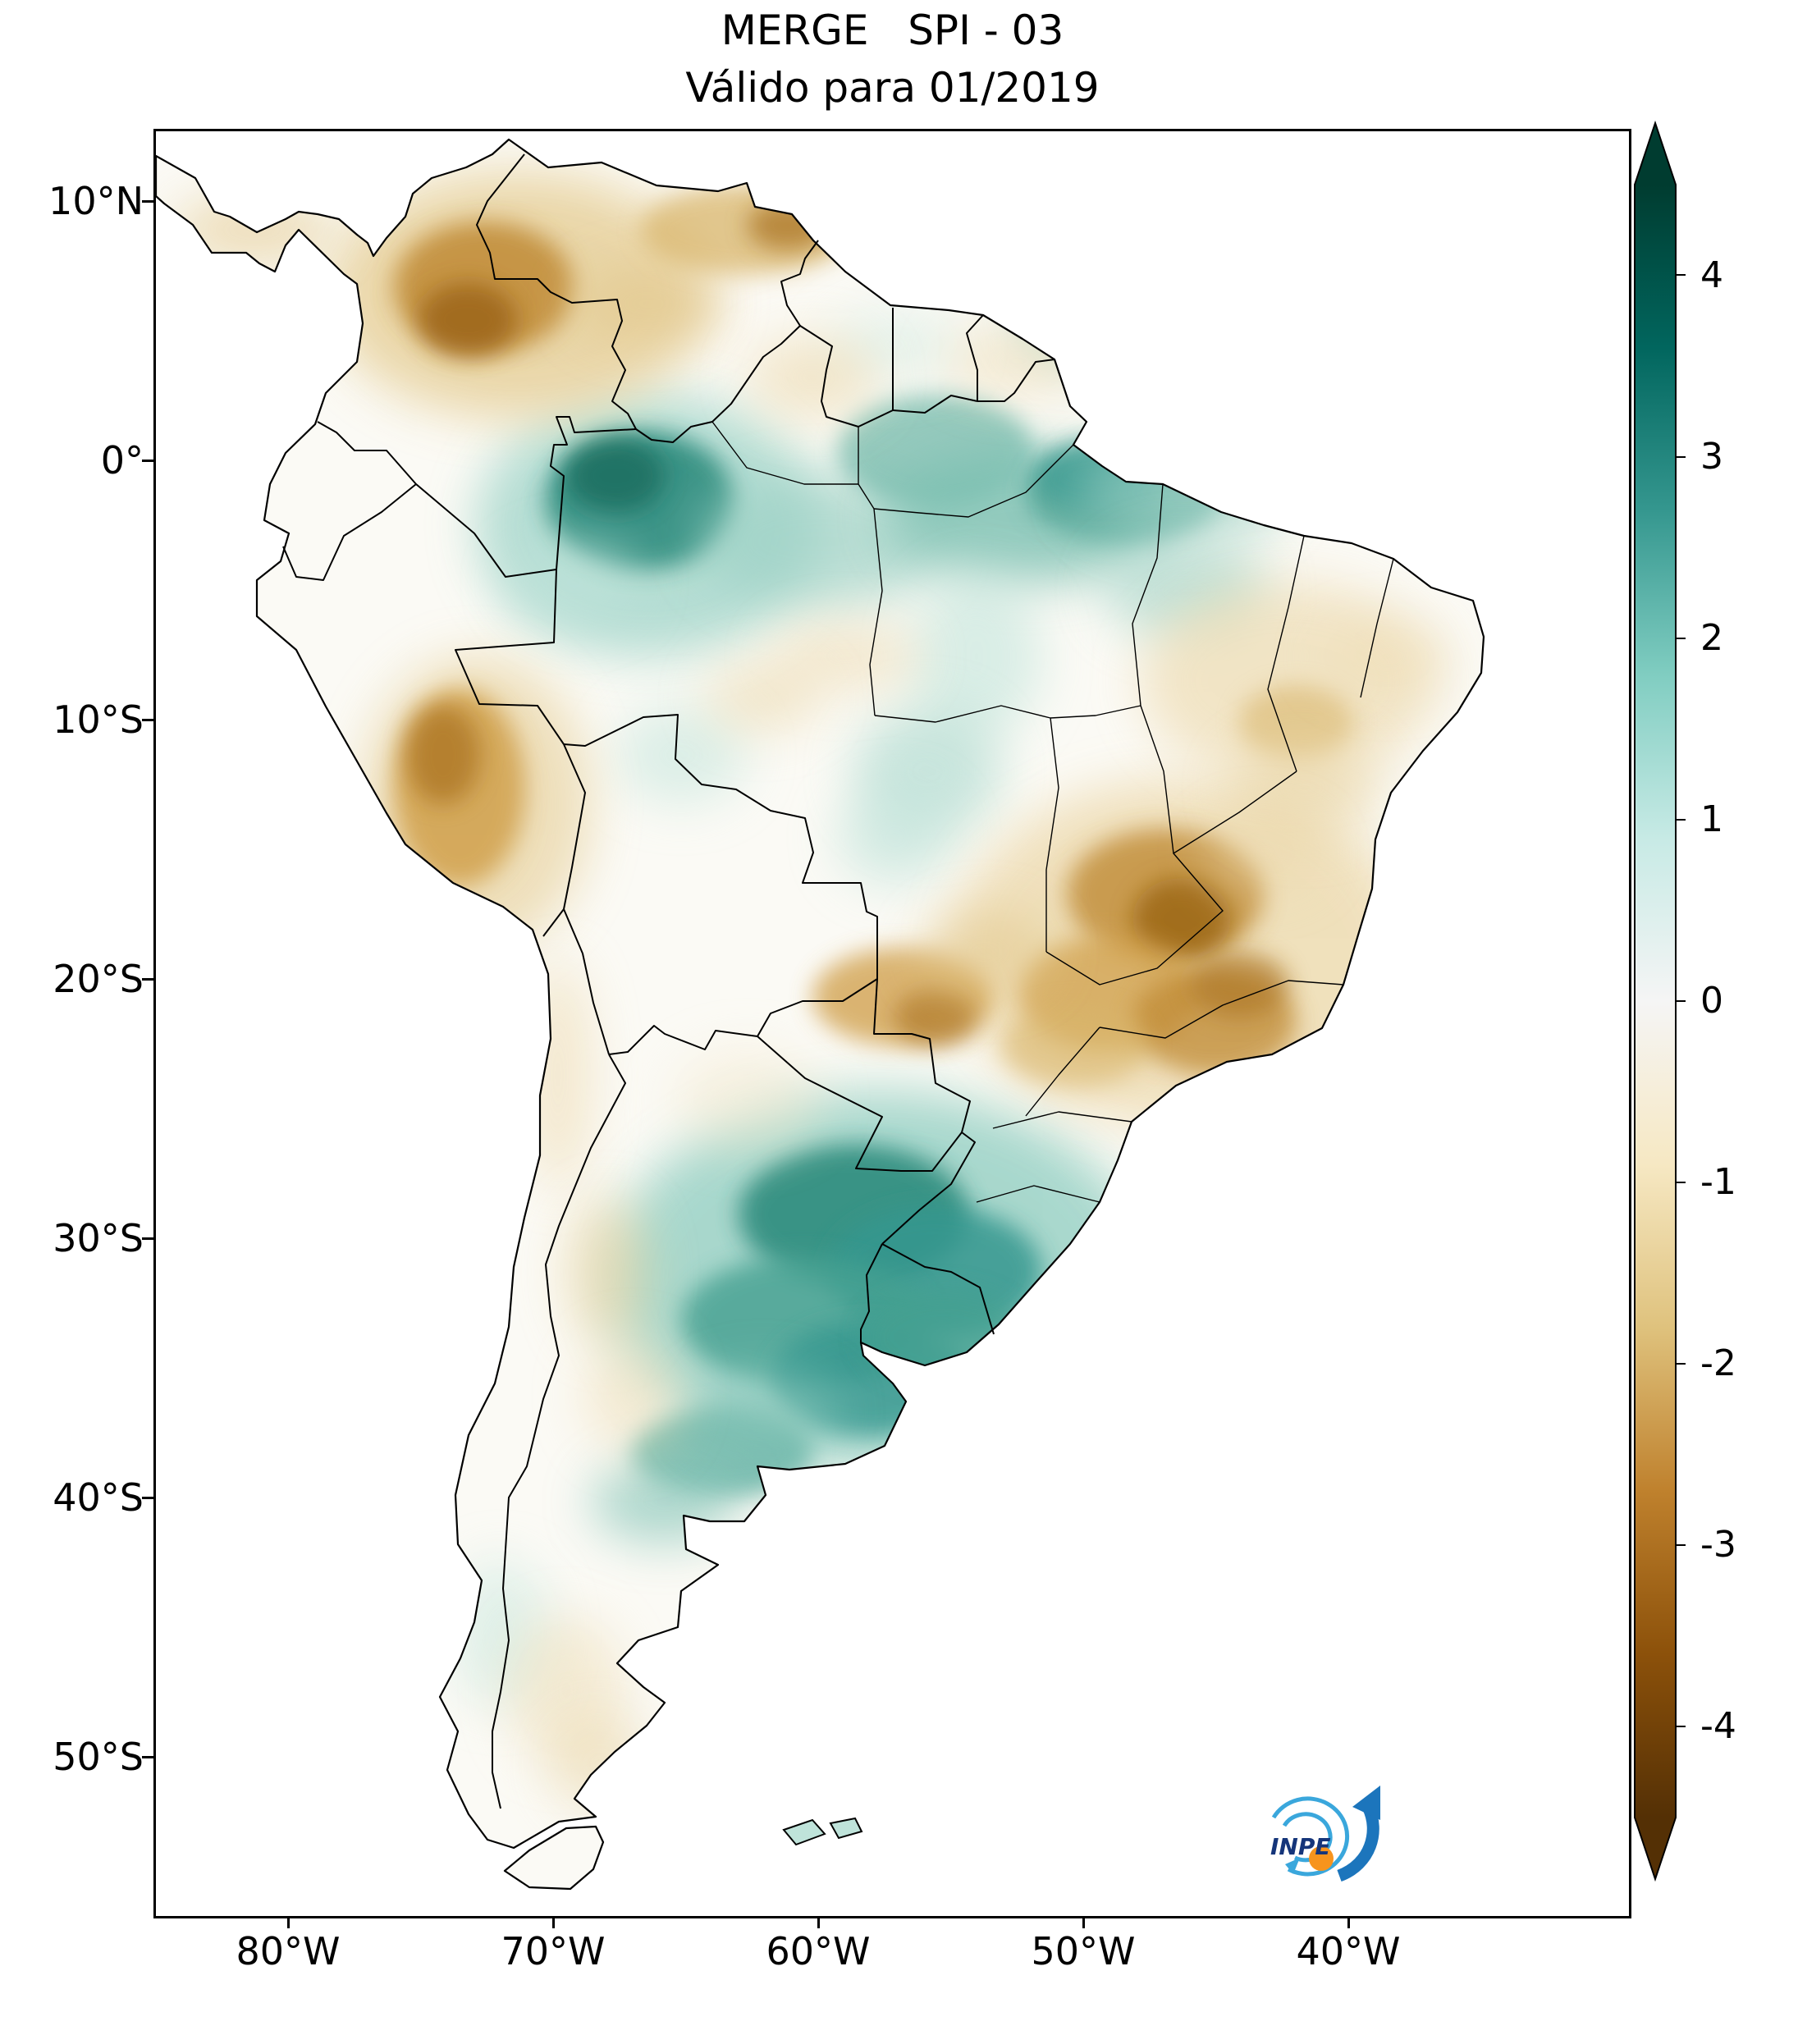 This screenshot has width=1798, height=2044. Describe the element at coordinates (1681, 1000) in the screenshot. I see `colorbar-tick-marks` at that location.